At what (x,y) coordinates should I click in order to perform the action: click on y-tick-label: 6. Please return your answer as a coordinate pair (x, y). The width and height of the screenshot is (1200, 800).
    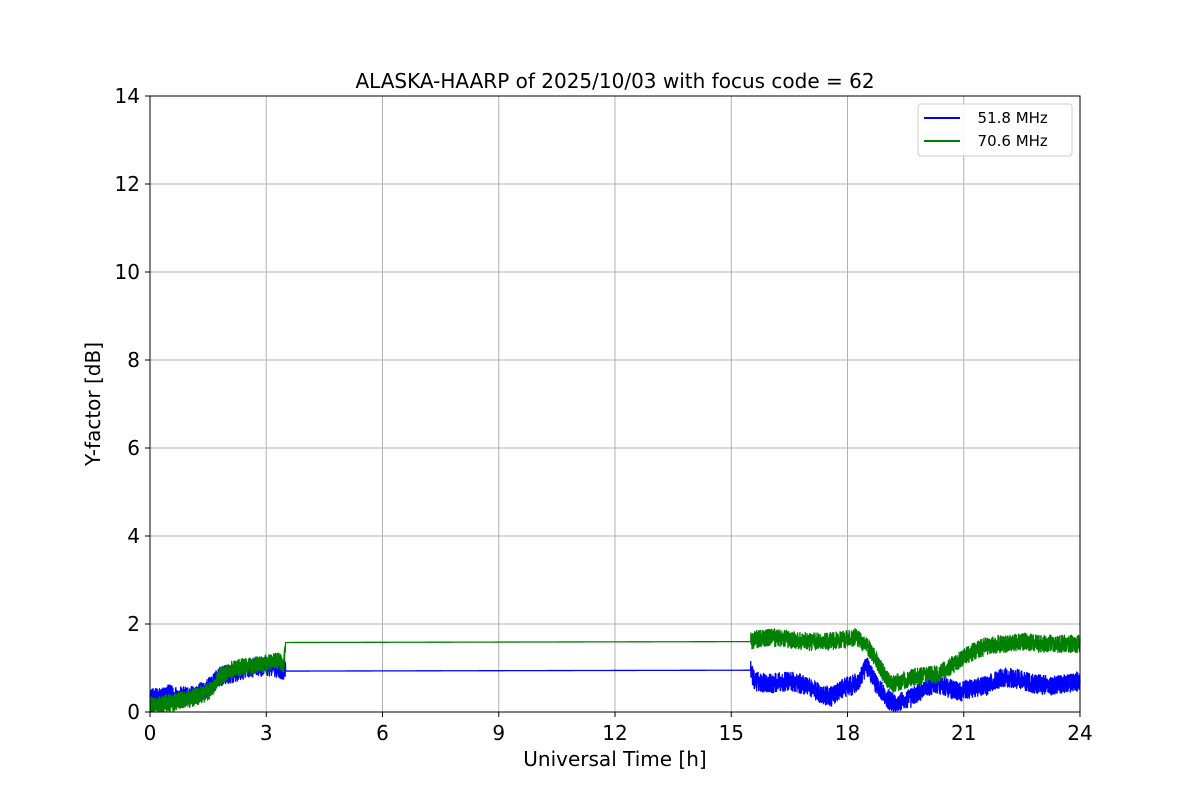
    Looking at the image, I should click on (133, 448).